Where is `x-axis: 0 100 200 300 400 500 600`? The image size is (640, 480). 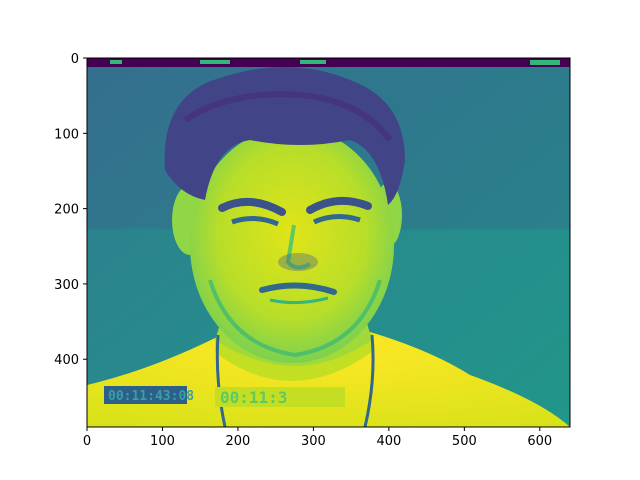
x-axis: 0 100 200 300 400 500 600 is located at coordinates (317, 438).